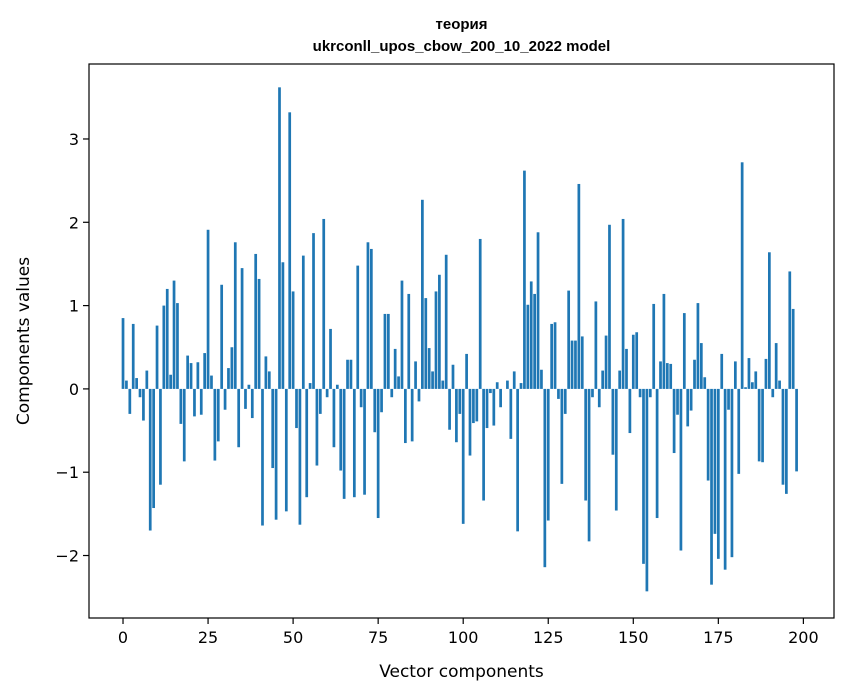  I want to click on y-axis-label: Components values, so click(24, 341).